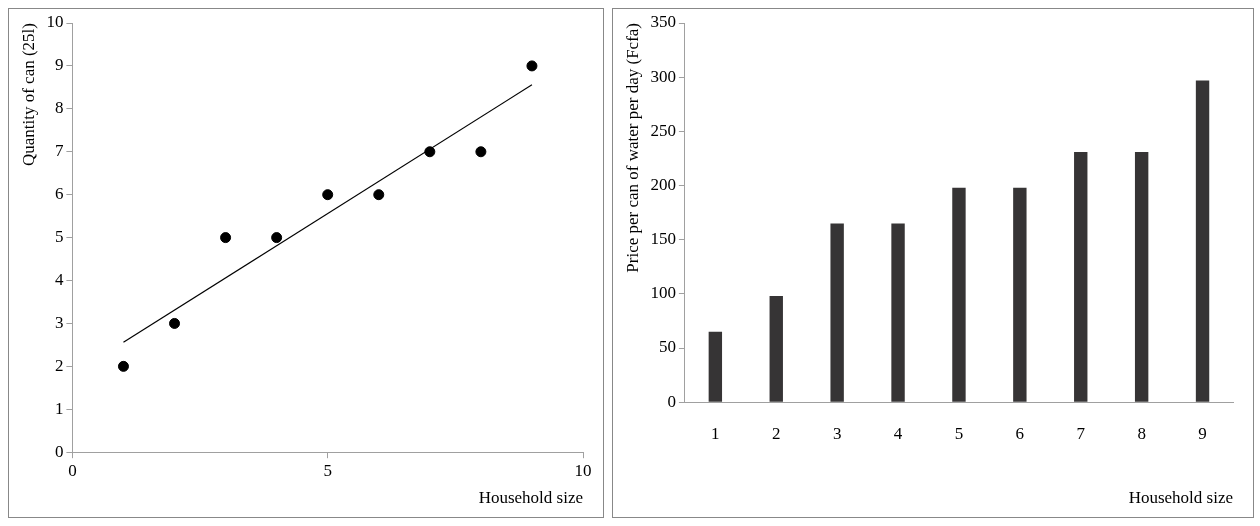  Describe the element at coordinates (663, 293) in the screenshot. I see `y-tick-label: 100` at that location.